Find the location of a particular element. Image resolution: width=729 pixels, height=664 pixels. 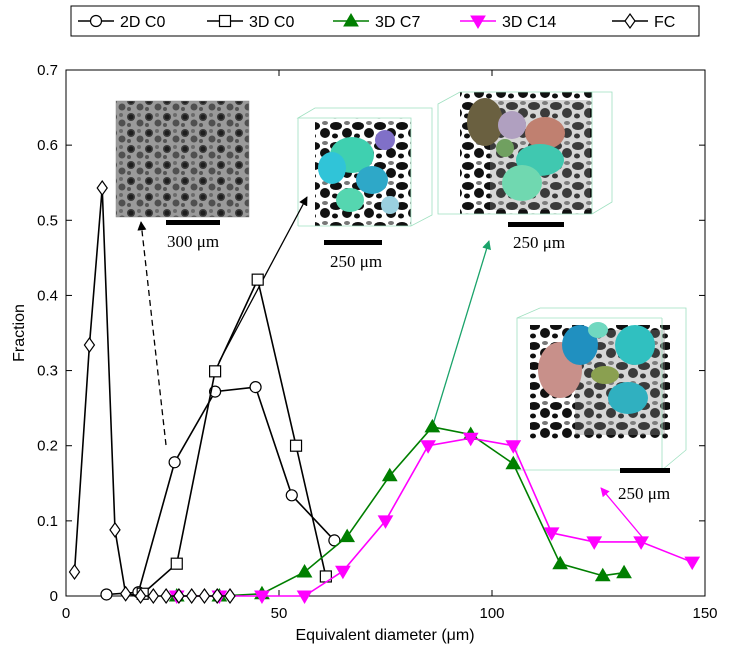

legend-item-fc: FC is located at coordinates (643, 21).